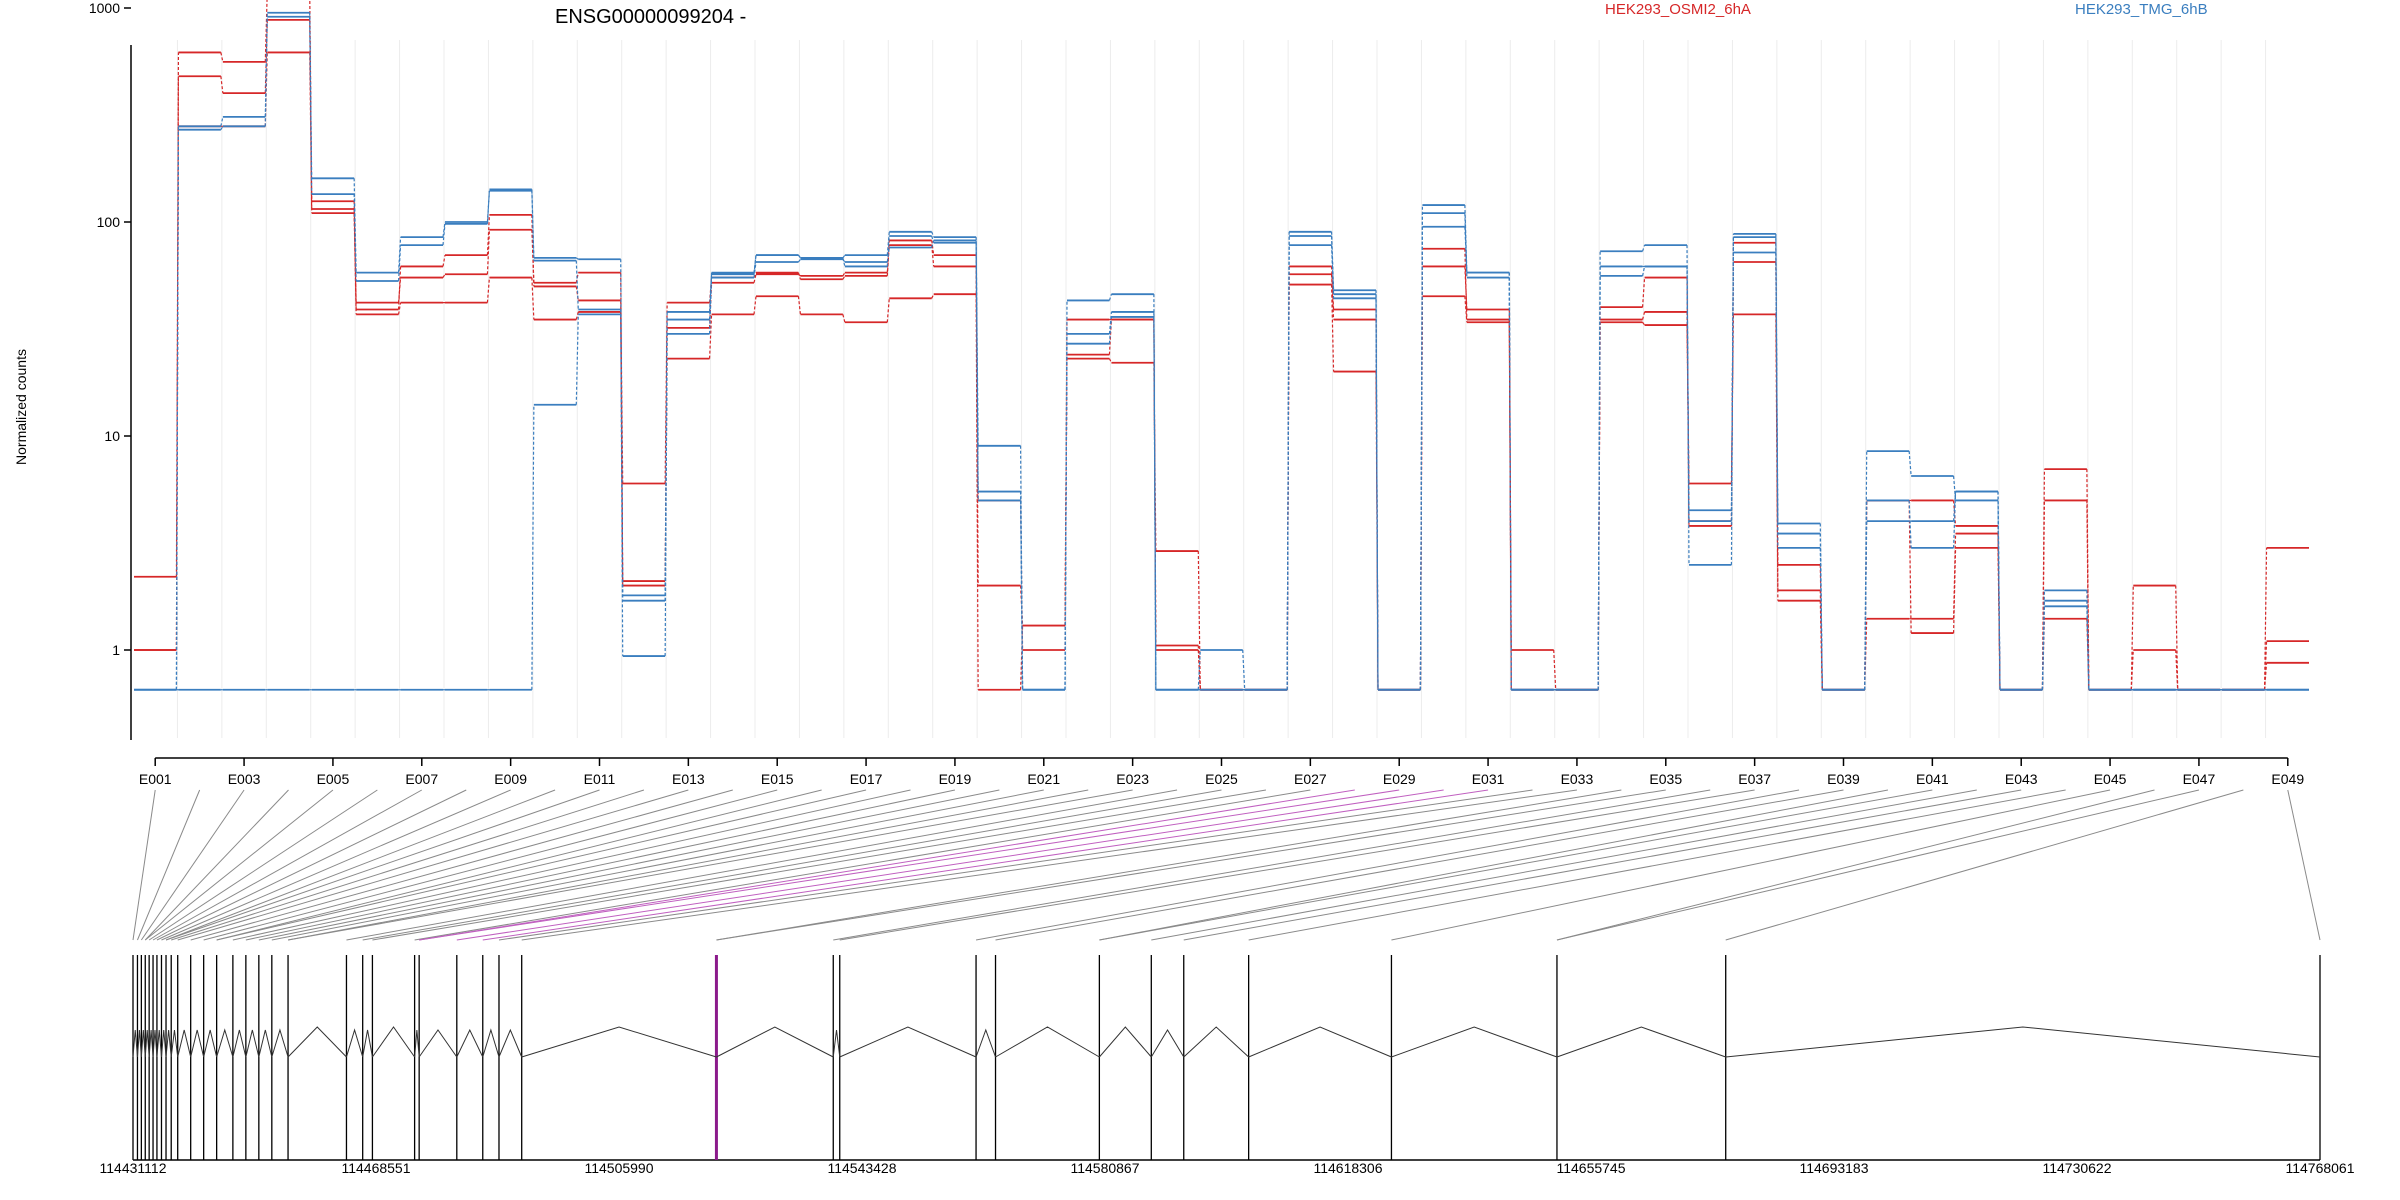 This screenshot has width=2400, height=1200. Describe the element at coordinates (510, 779) in the screenshot. I see `x-tick-label: E009` at that location.